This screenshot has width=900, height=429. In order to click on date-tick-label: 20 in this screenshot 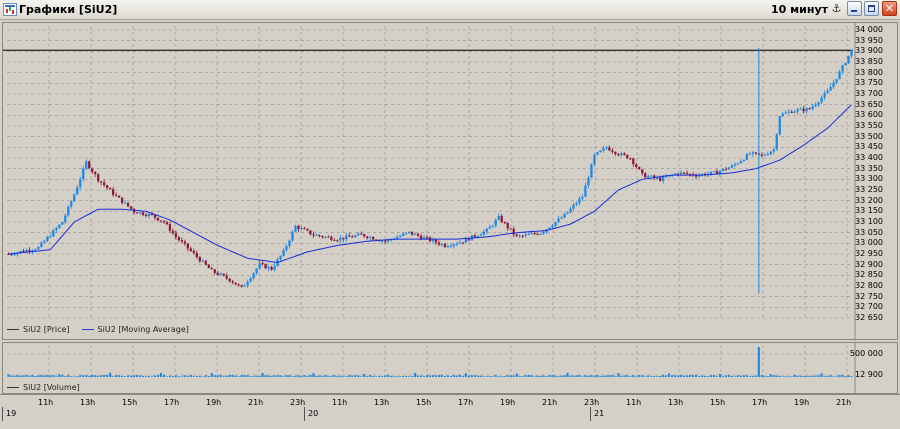, I will do `click(313, 413)`.